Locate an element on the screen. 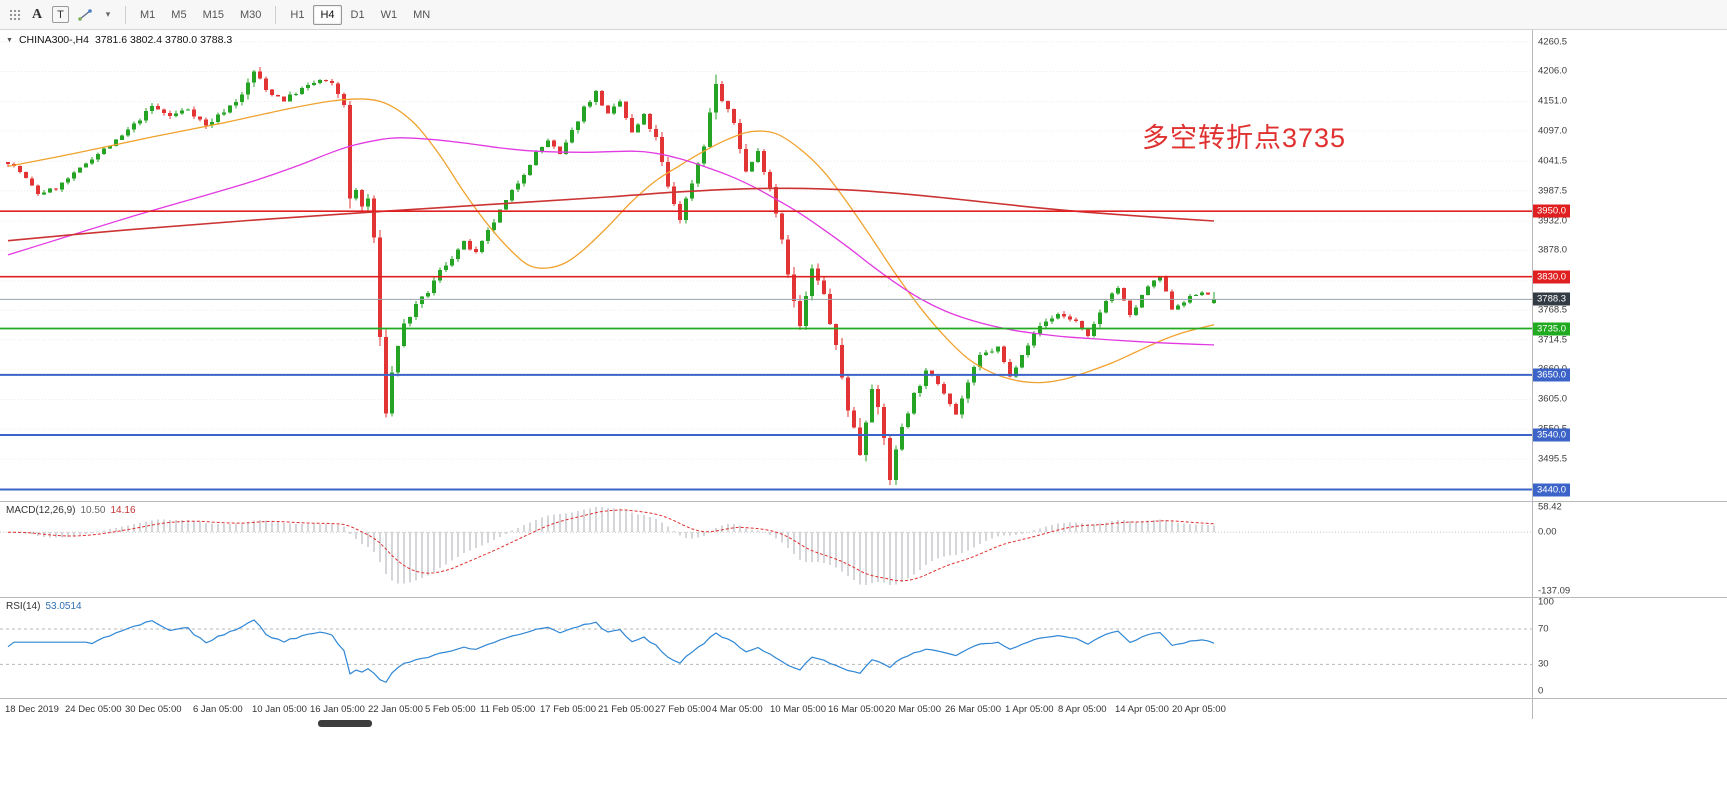 Image resolution: width=1727 pixels, height=798 pixels. time-tick-label: 17 Feb 05:00 is located at coordinates (568, 709).